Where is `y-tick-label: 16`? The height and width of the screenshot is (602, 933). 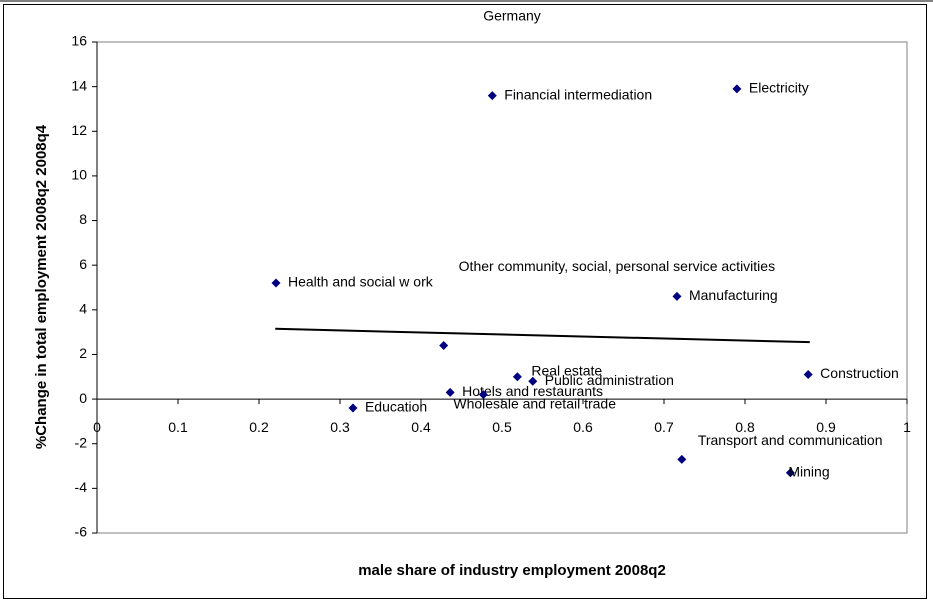 y-tick-label: 16 is located at coordinates (79, 41).